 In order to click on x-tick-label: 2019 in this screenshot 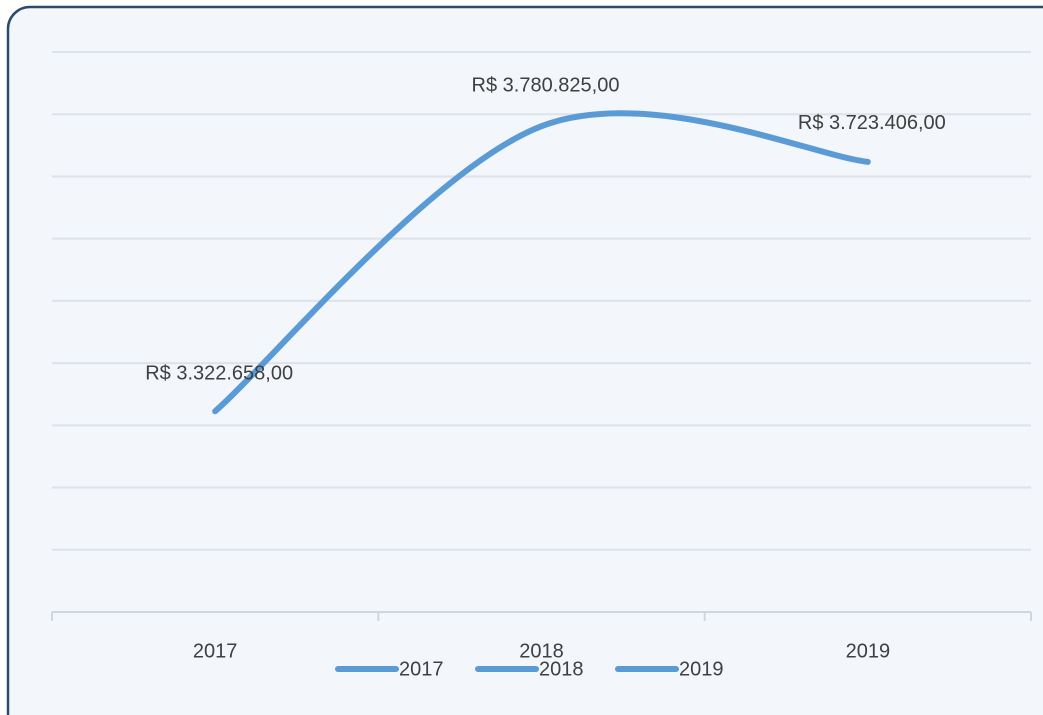, I will do `click(868, 651)`.